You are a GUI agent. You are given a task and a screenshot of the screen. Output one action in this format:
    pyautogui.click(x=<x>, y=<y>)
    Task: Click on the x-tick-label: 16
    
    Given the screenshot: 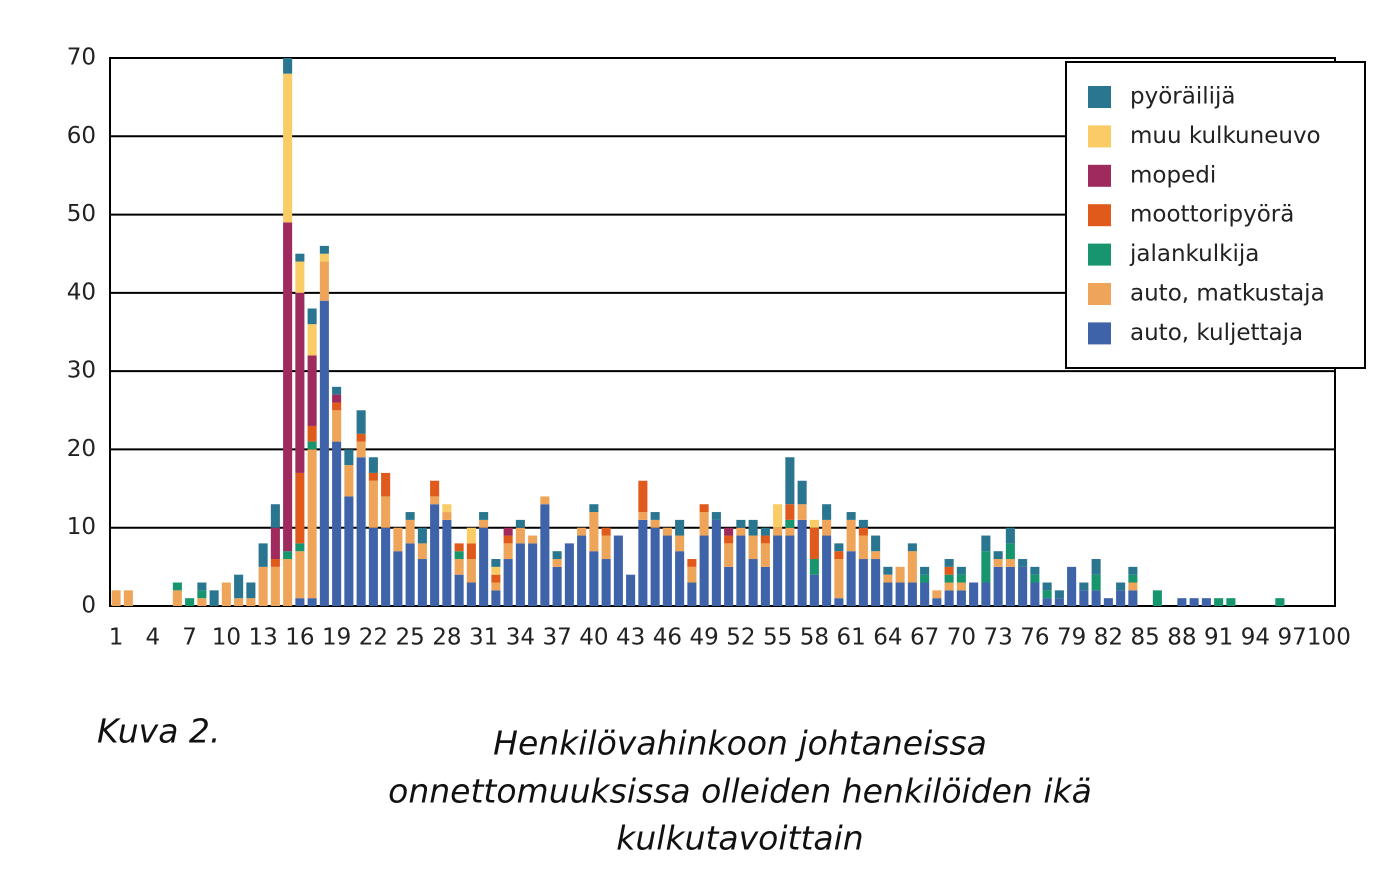 What is the action you would take?
    pyautogui.click(x=299, y=638)
    